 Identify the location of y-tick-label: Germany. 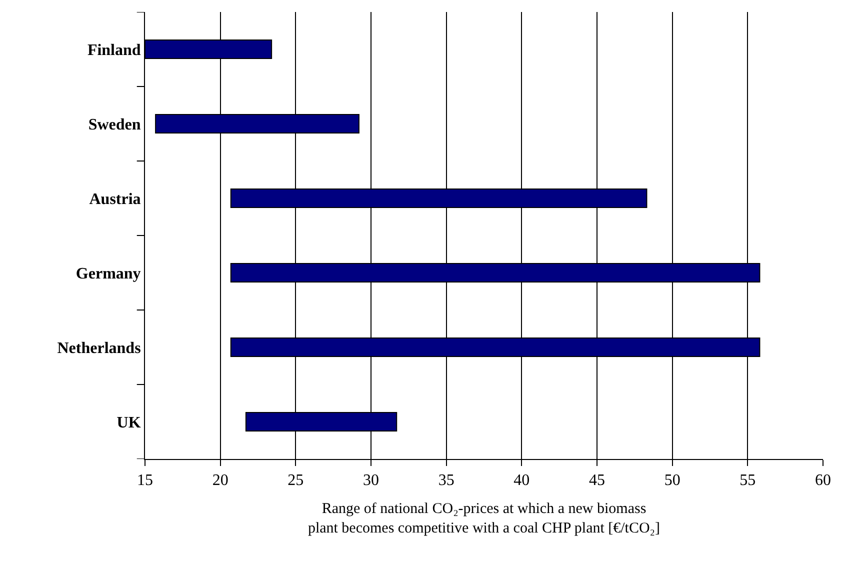
(108, 273).